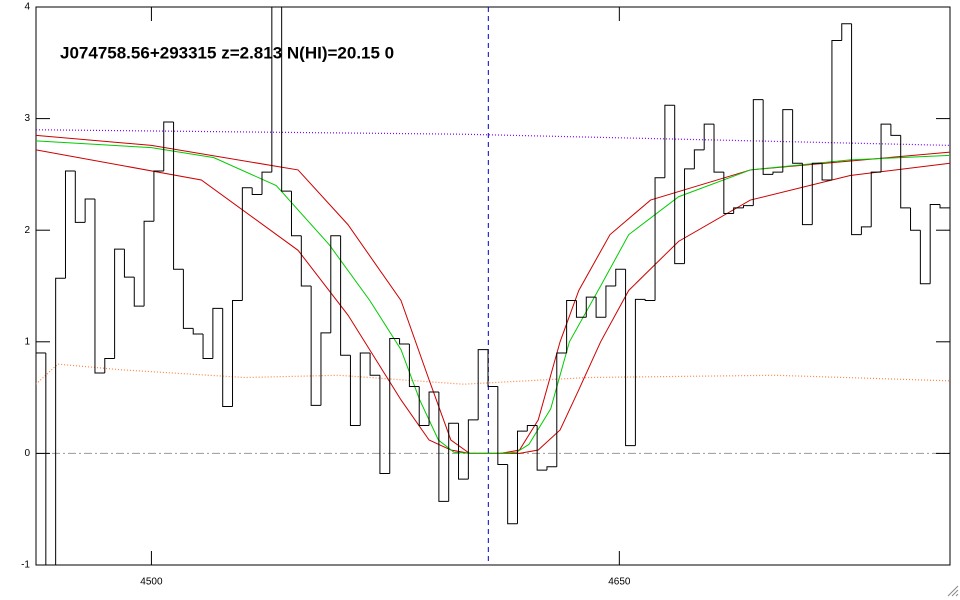  I want to click on model-curve, so click(493, 374).